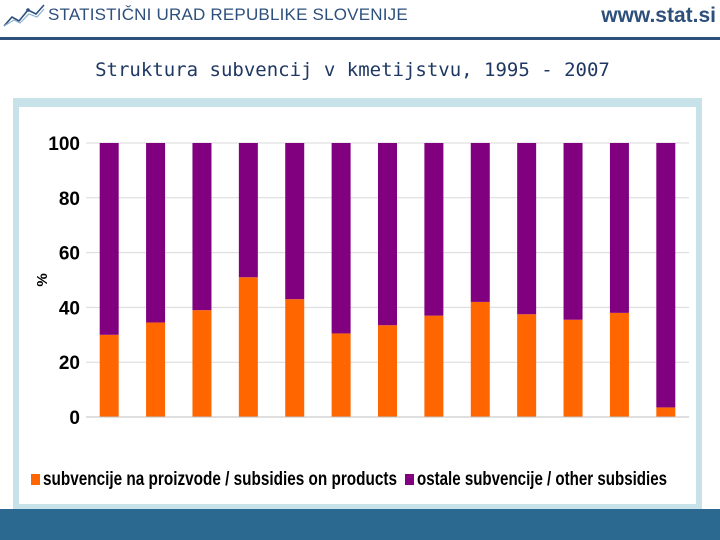 This screenshot has height=540, width=720. Describe the element at coordinates (74, 418) in the screenshot. I see `y-tick-label: 0` at that location.